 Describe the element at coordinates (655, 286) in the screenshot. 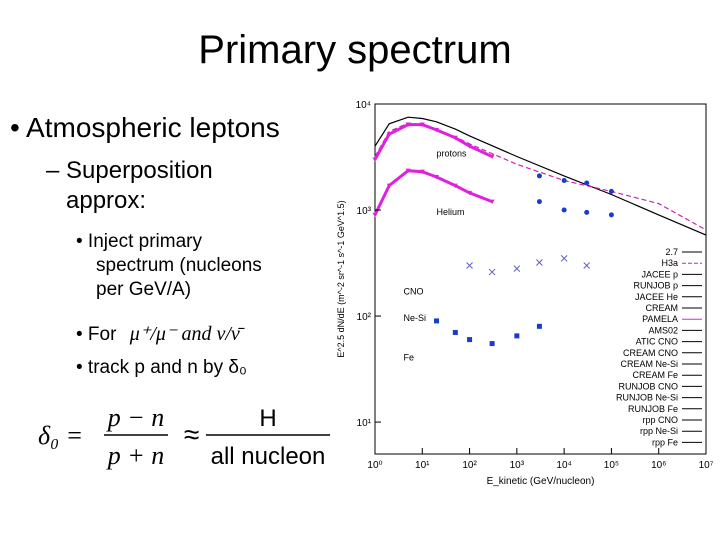

I see `legend-label: RUNJOB p` at that location.